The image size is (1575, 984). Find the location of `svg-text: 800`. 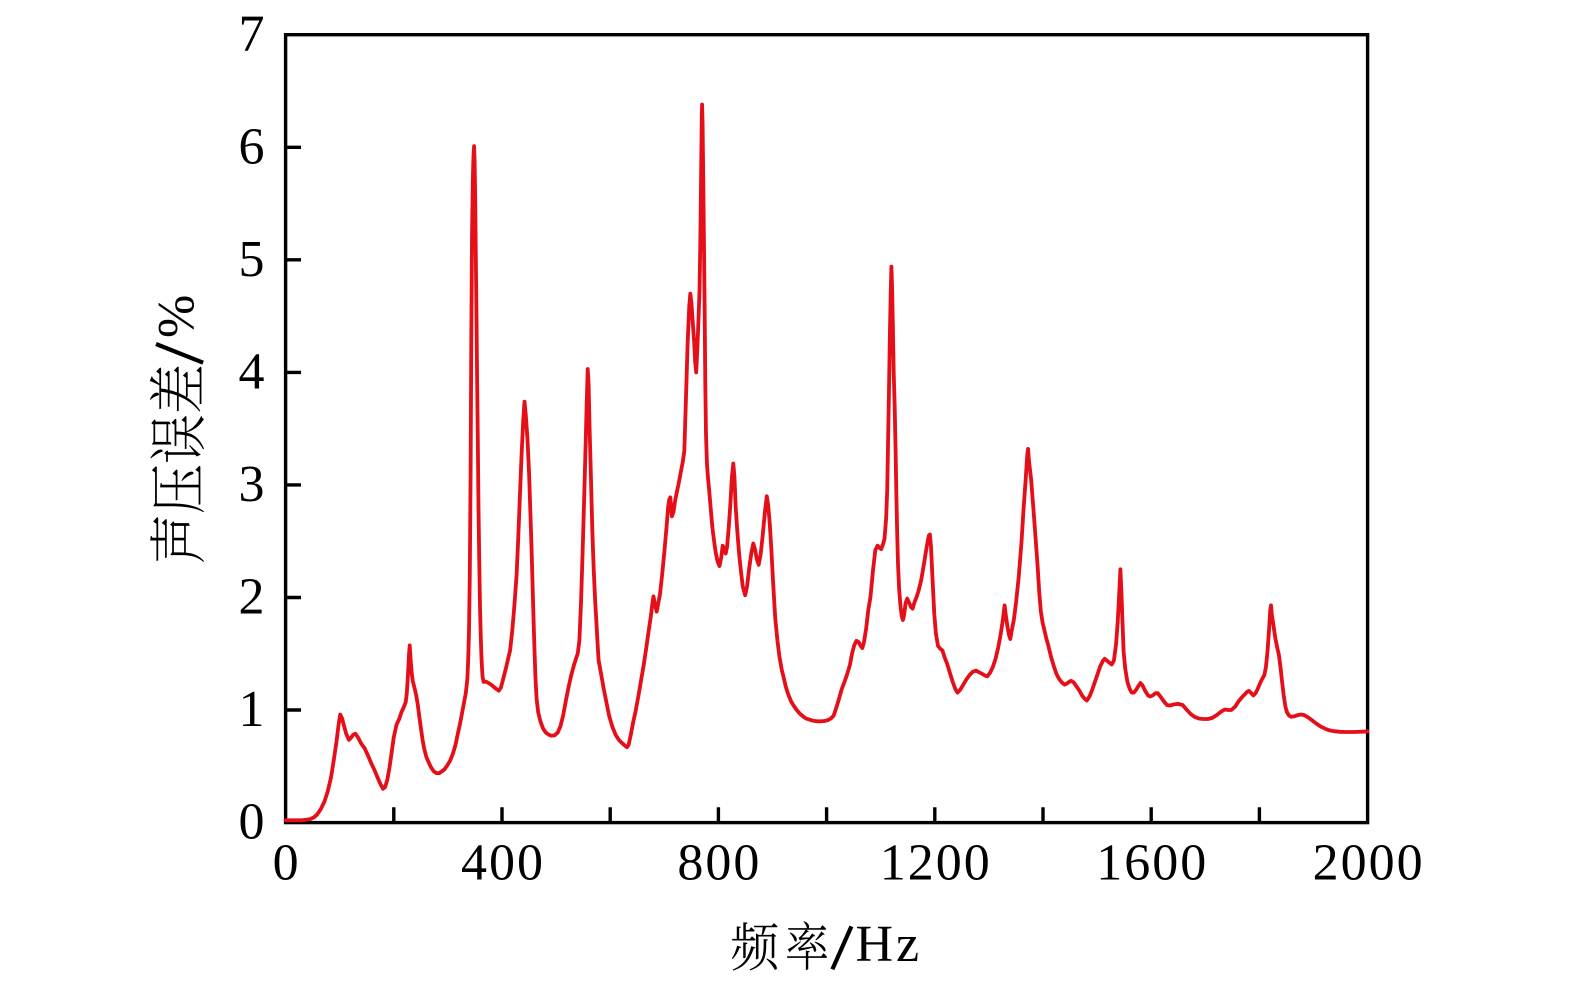

svg-text: 800 is located at coordinates (719, 863).